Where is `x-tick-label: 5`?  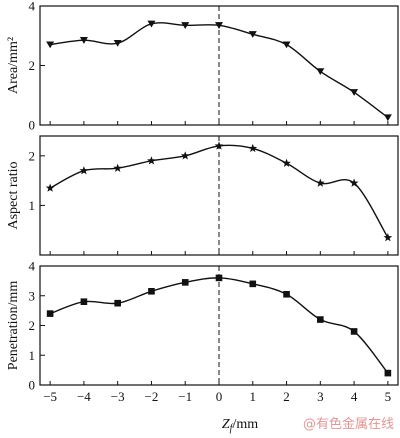
x-tick-label: 5 is located at coordinates (388, 396).